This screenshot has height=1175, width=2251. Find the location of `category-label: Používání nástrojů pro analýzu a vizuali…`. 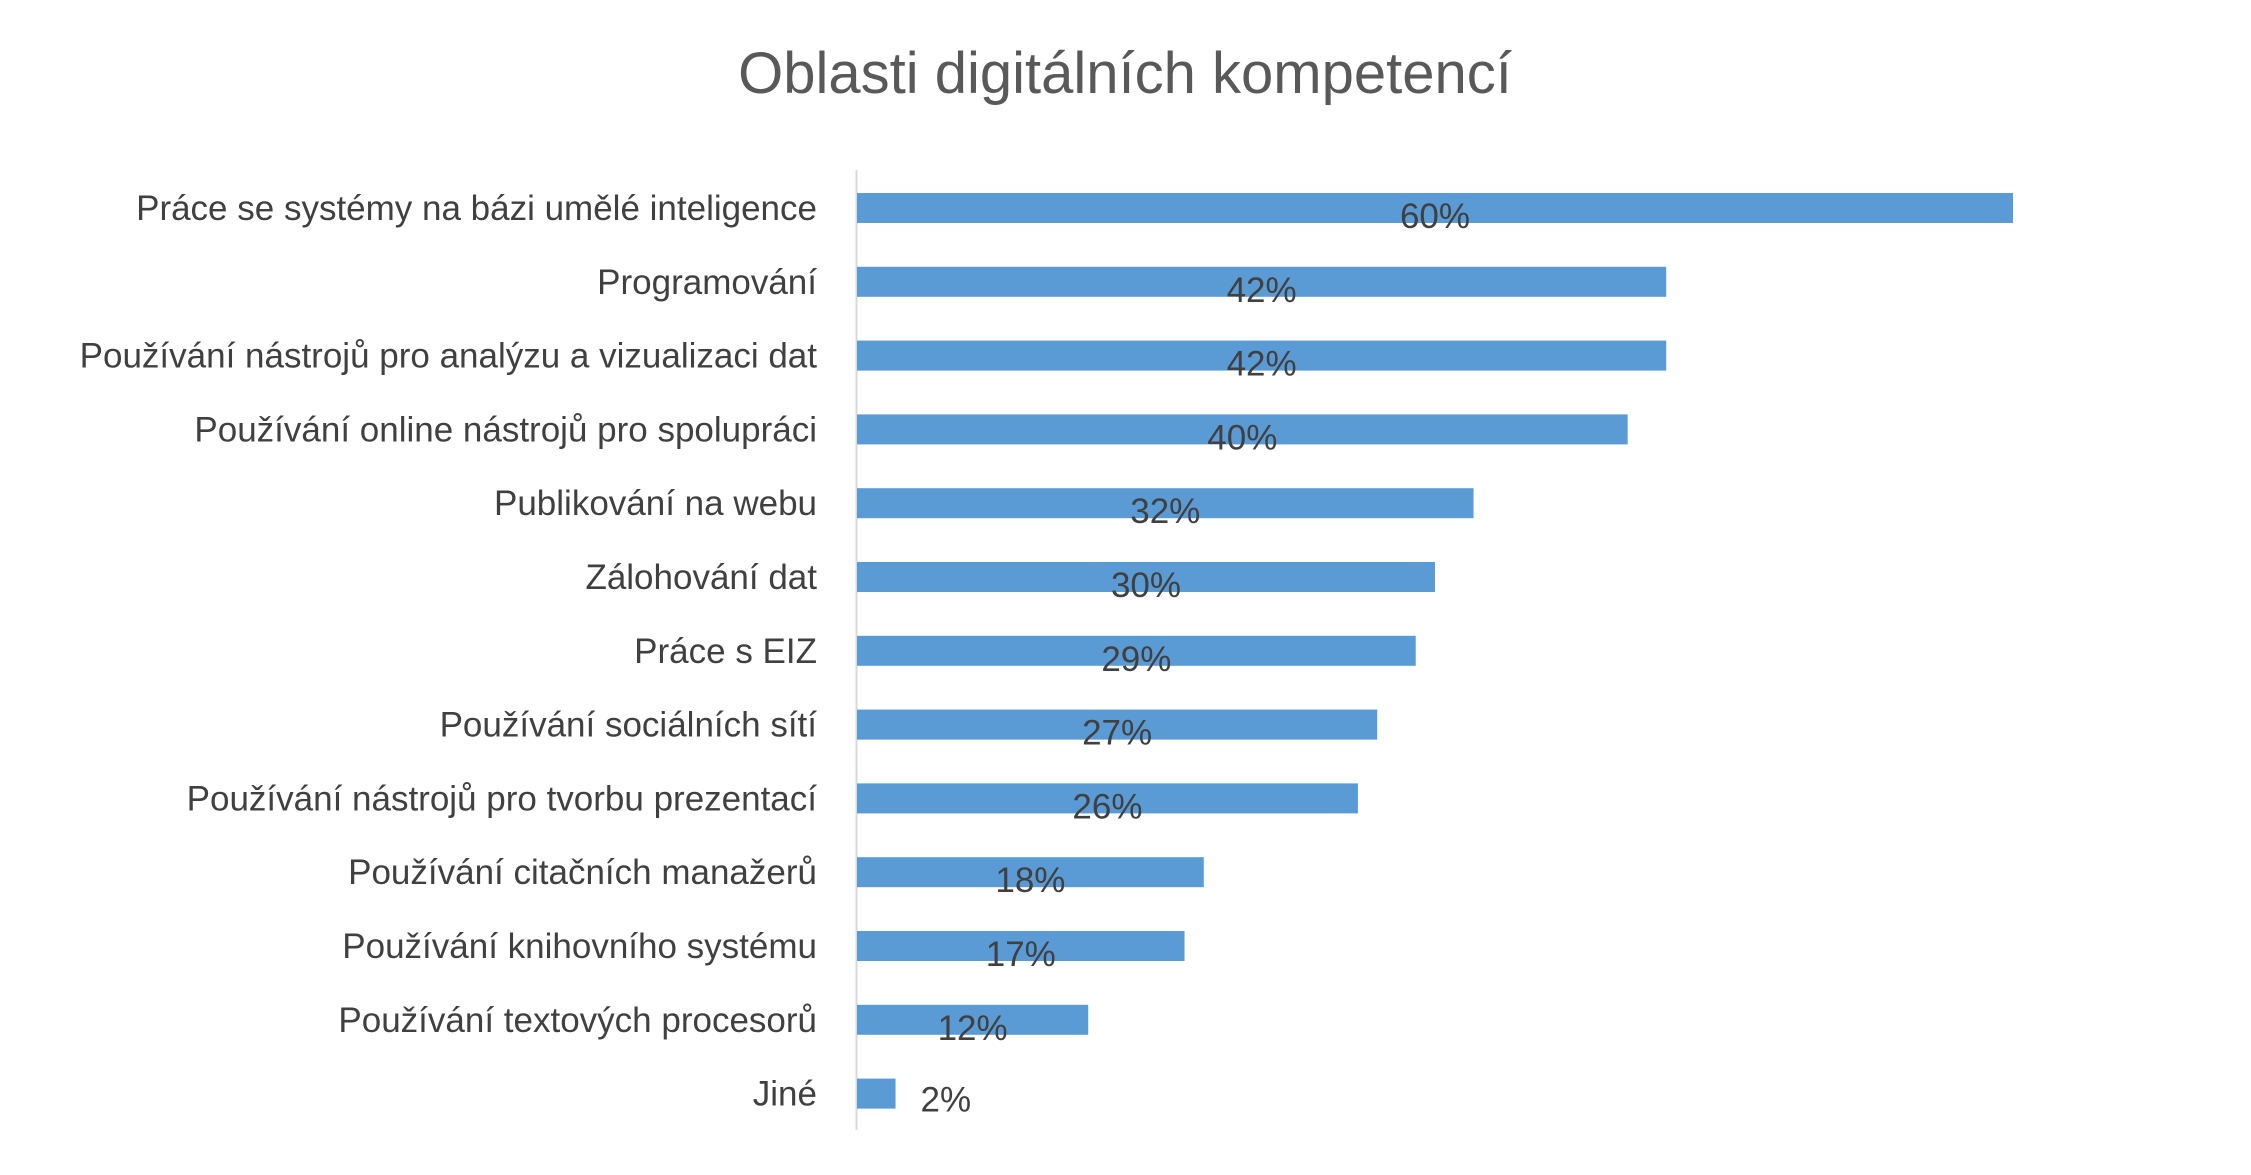

category-label: Používání nástrojů pro analýzu a vizuali… is located at coordinates (449, 356).